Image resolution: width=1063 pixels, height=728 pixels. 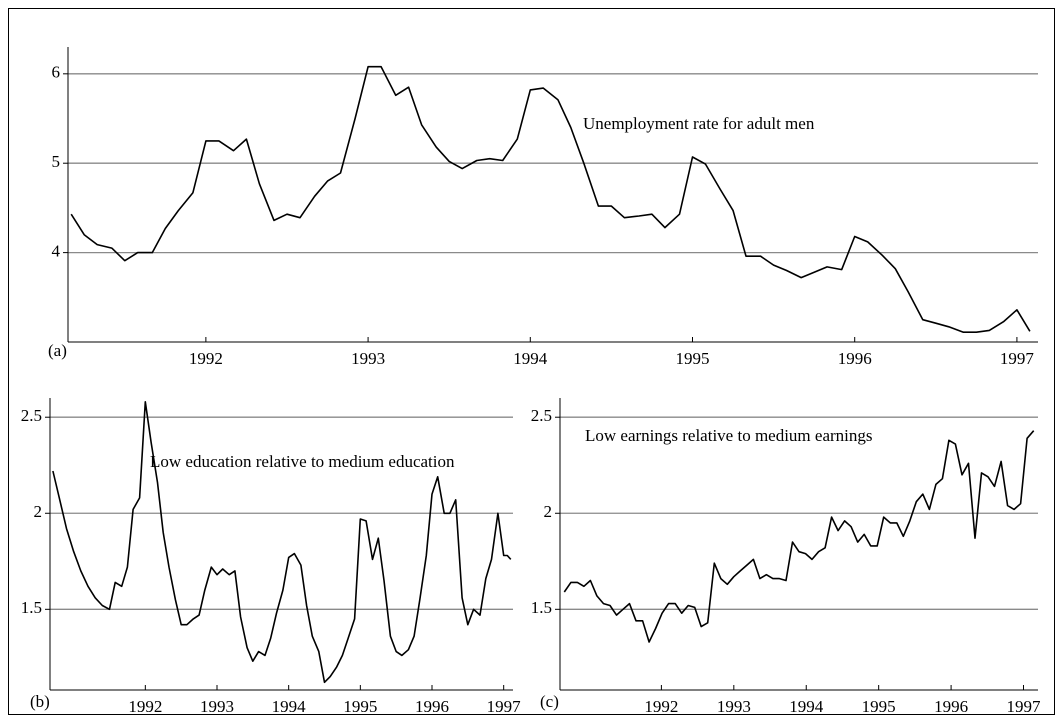 I want to click on annotation: Unemployment rate for adult men, so click(x=699, y=123).